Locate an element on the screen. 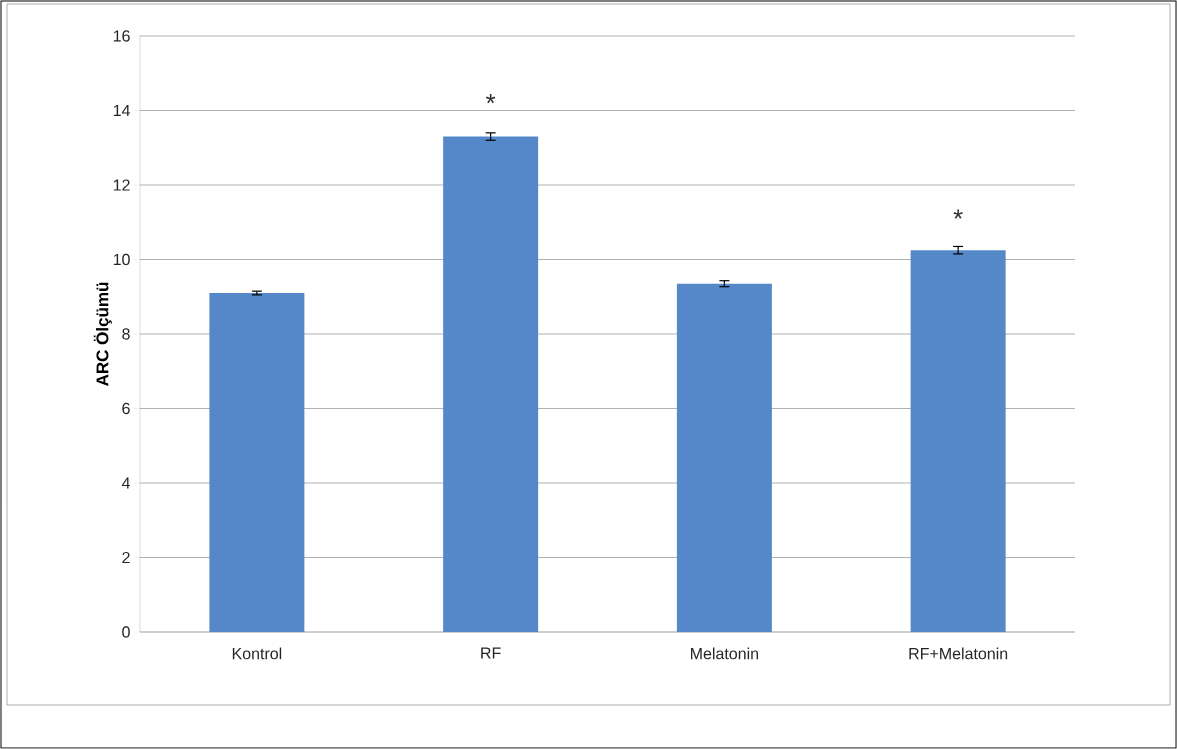 The height and width of the screenshot is (749, 1177). x-tick-label: Kontrol is located at coordinates (257, 653).